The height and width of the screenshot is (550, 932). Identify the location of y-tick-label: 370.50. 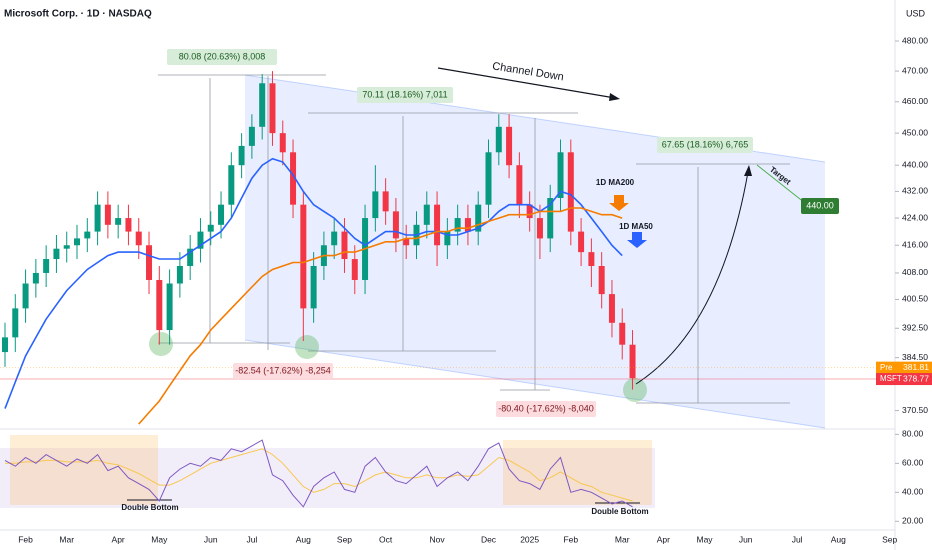
(915, 410).